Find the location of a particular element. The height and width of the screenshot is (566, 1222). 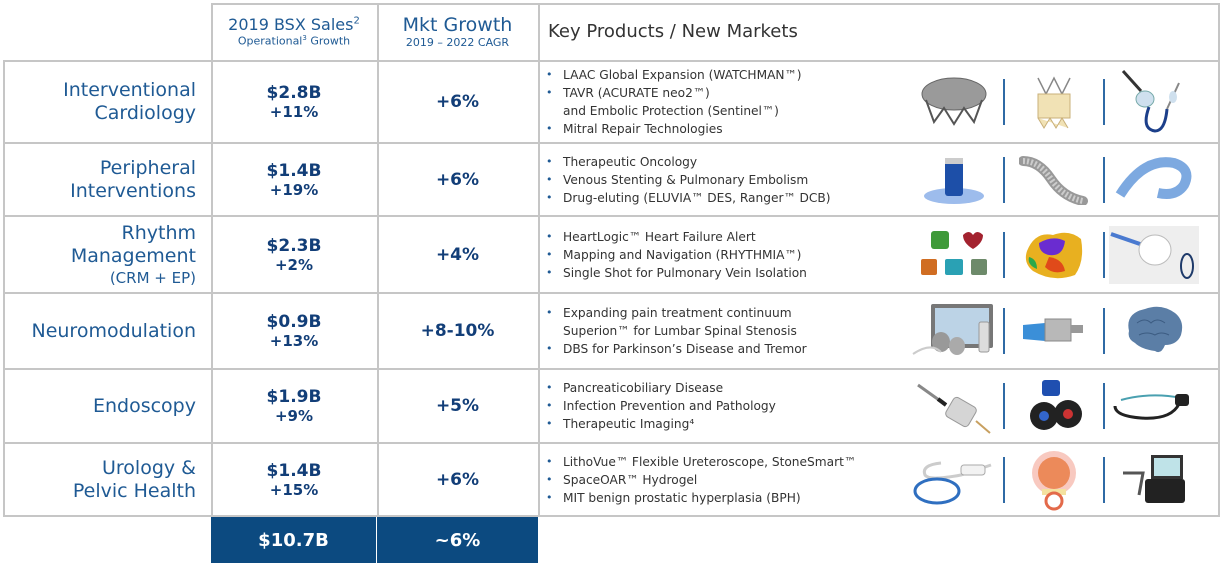

product-text: Therapeutic Oncology is located at coordinates (630, 161).